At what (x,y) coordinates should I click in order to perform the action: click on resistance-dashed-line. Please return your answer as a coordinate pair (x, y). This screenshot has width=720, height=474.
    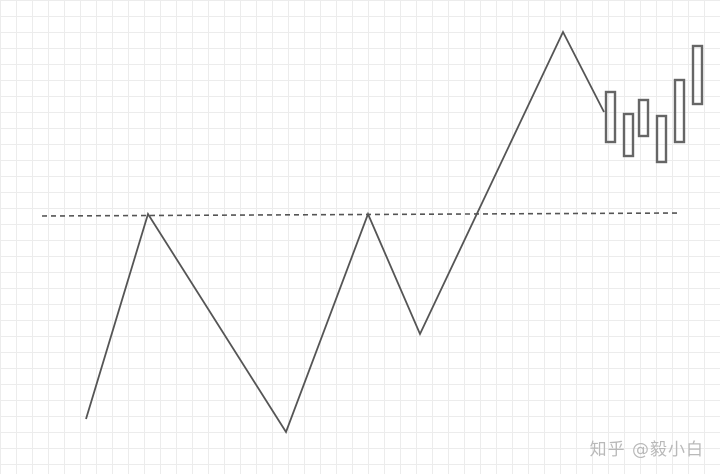
    Looking at the image, I should click on (361, 214).